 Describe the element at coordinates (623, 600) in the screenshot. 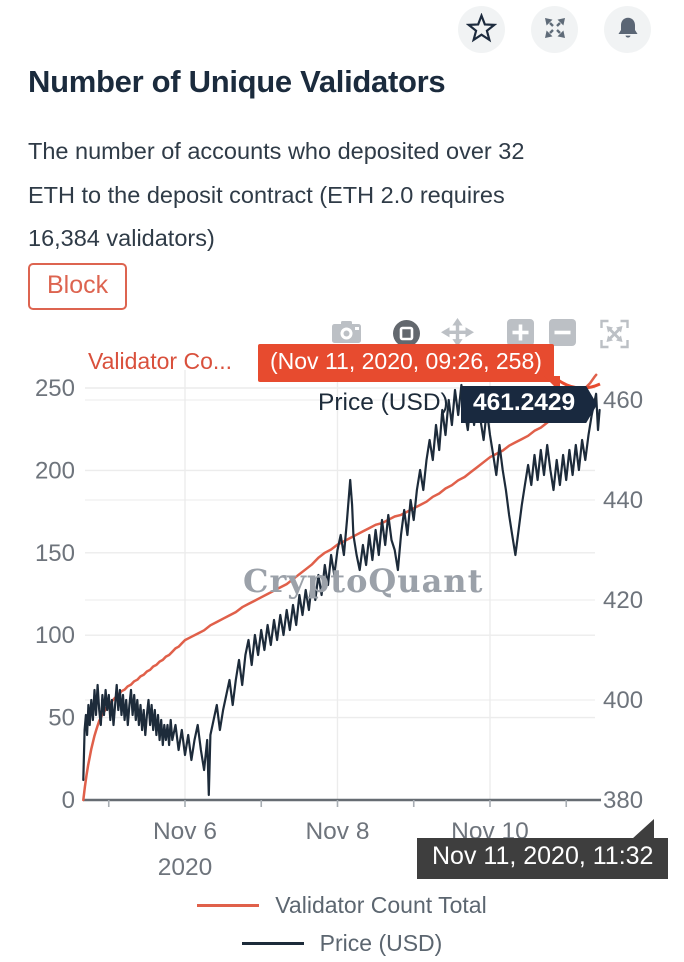

I see `svg-text: 420` at that location.